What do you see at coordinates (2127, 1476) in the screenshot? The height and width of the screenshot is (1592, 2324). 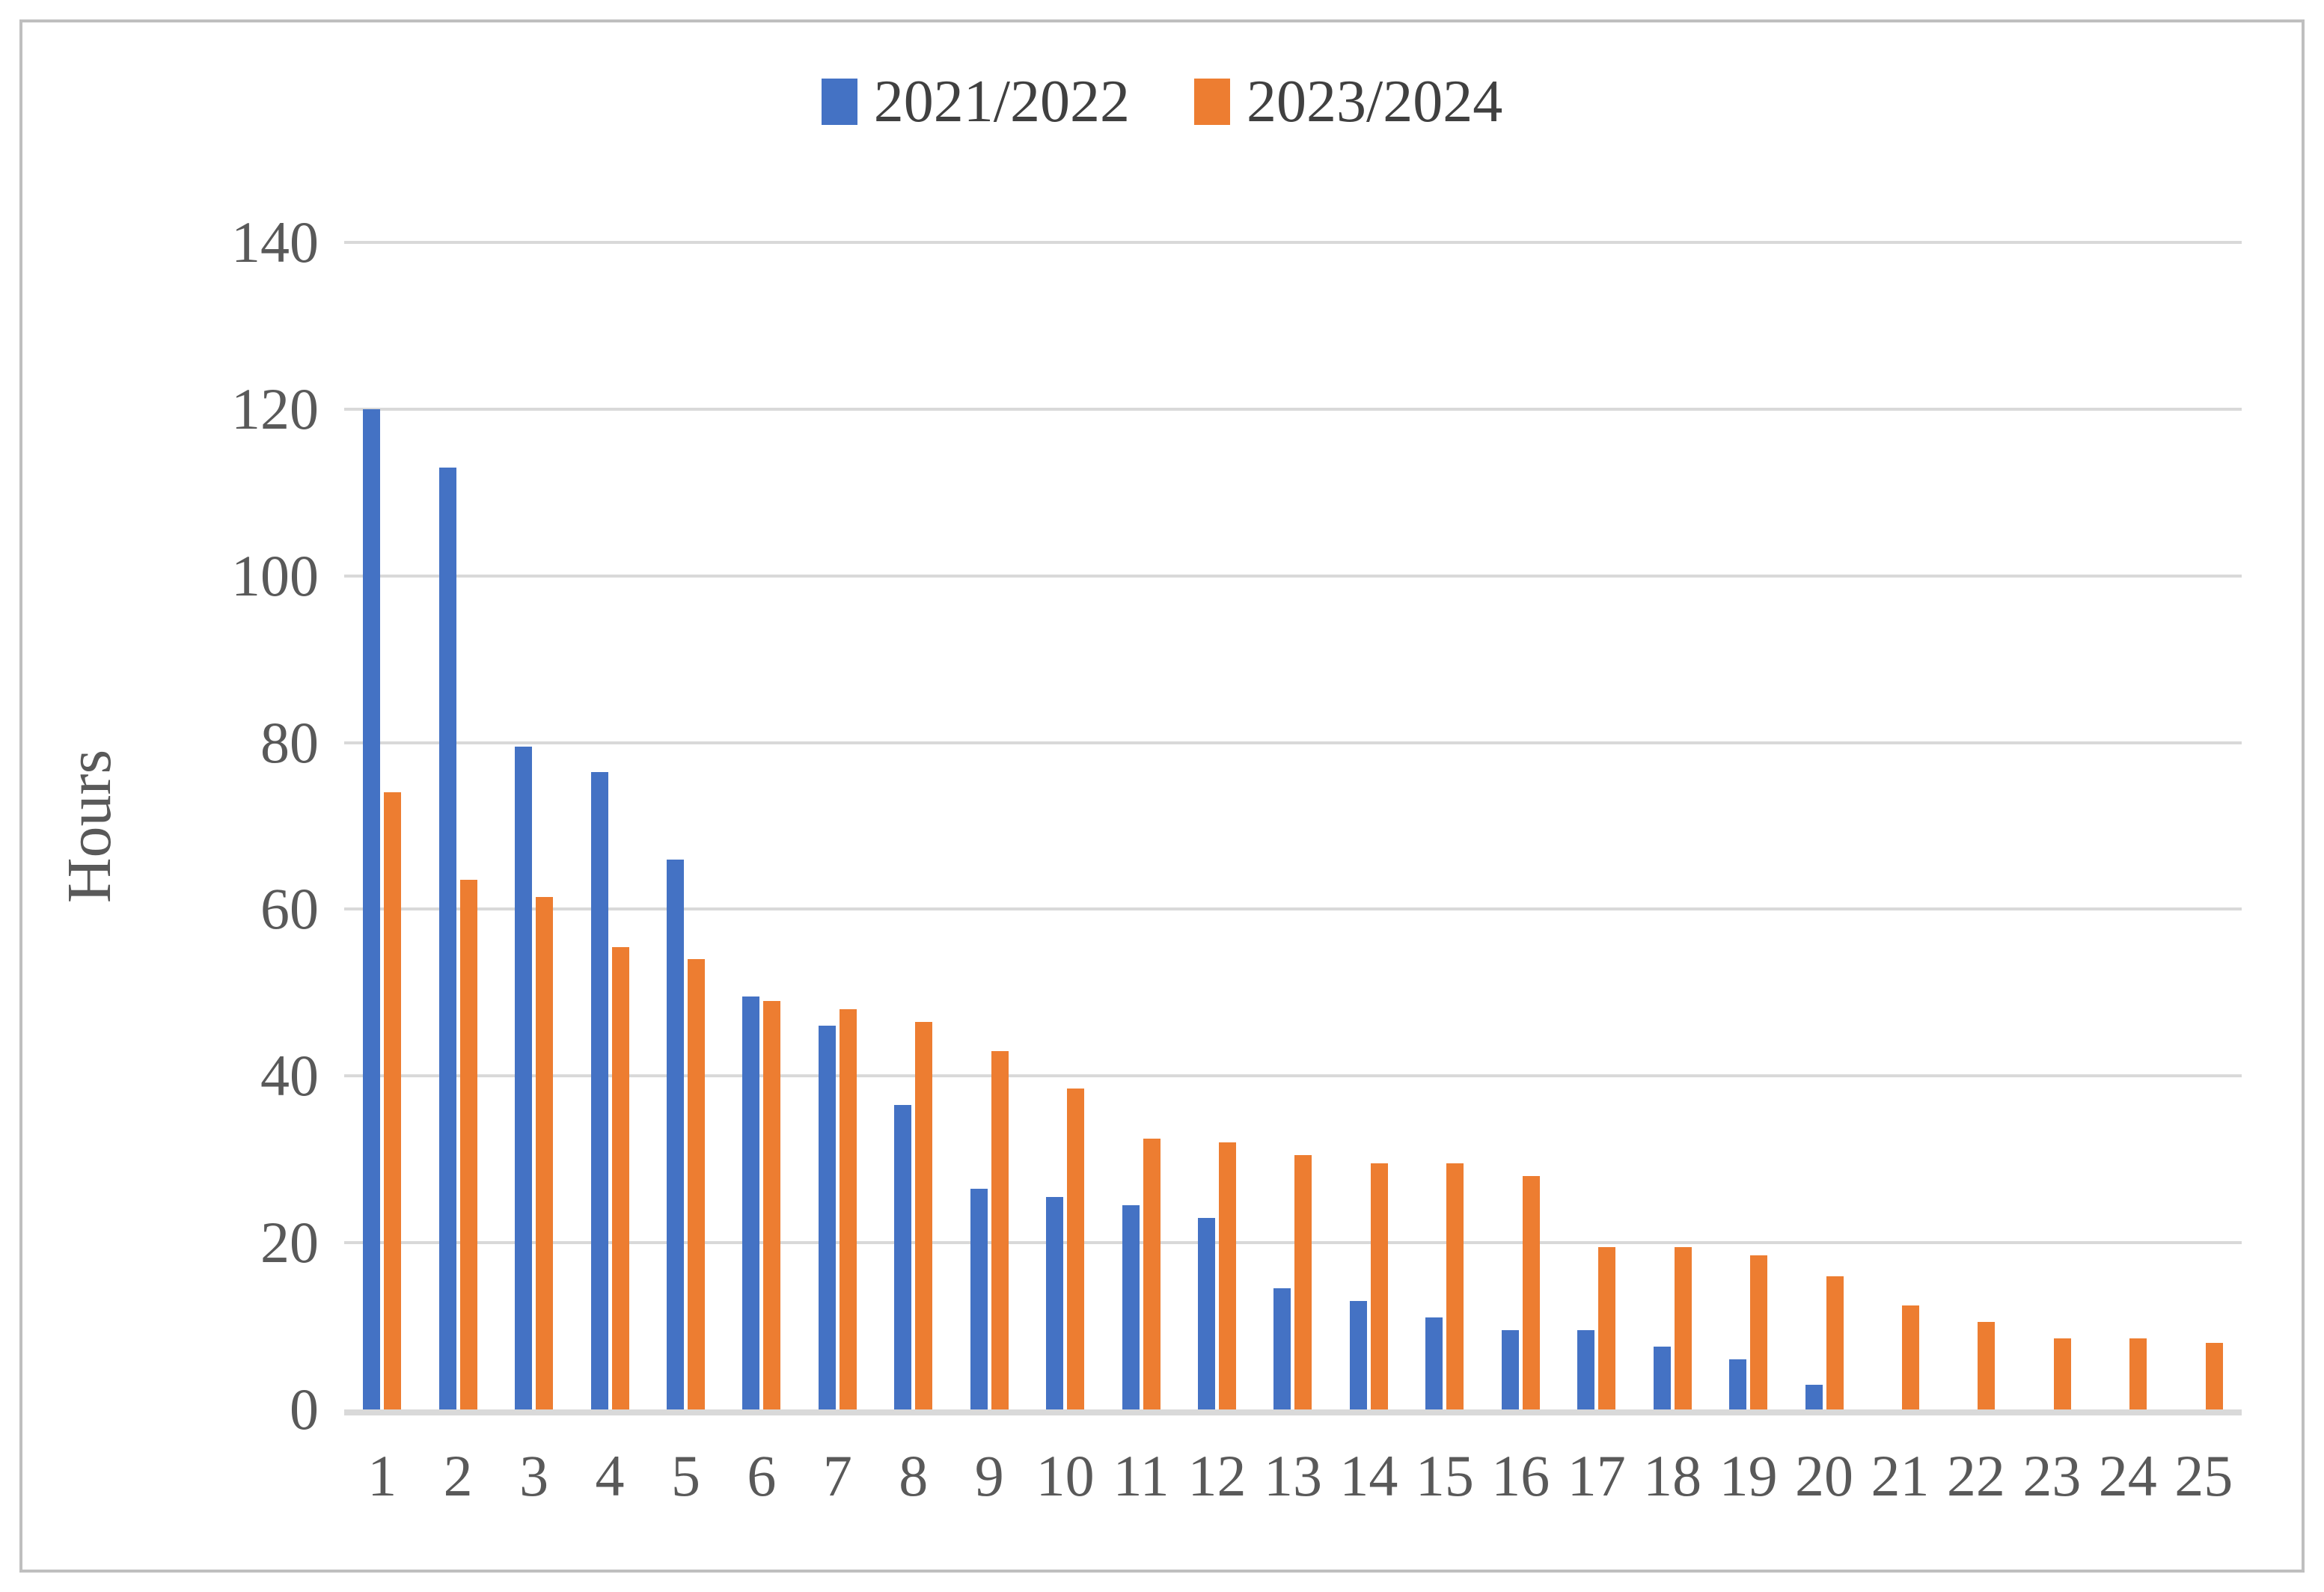 I see `x-tick-label-24: 24` at bounding box center [2127, 1476].